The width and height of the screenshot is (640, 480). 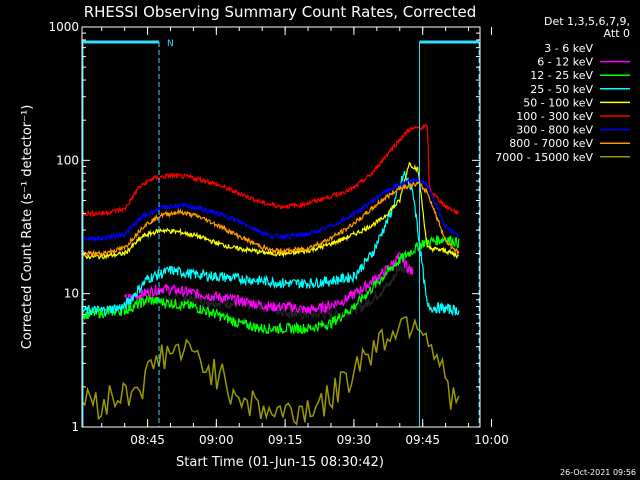 What do you see at coordinates (551, 143) in the screenshot?
I see `legend-label-8: 800 - 7000 keV` at bounding box center [551, 143].